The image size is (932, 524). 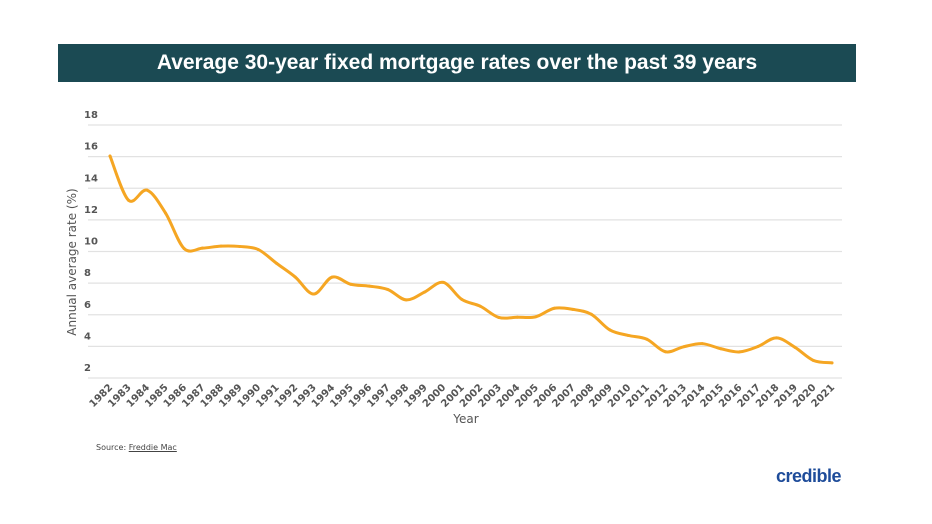 What do you see at coordinates (702, 344) in the screenshot?
I see `data-point-2014` at bounding box center [702, 344].